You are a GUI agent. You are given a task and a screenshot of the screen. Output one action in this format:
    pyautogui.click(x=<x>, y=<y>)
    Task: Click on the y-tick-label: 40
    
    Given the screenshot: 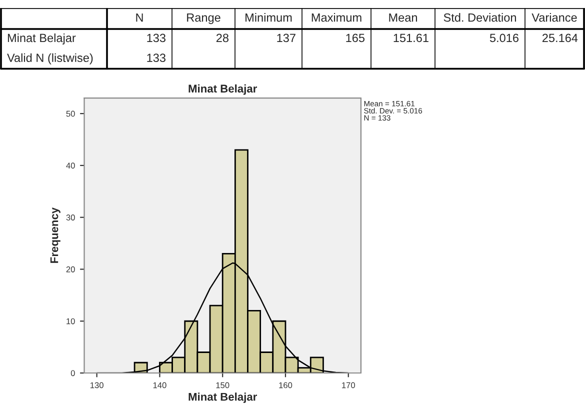 What is the action you would take?
    pyautogui.click(x=70, y=165)
    